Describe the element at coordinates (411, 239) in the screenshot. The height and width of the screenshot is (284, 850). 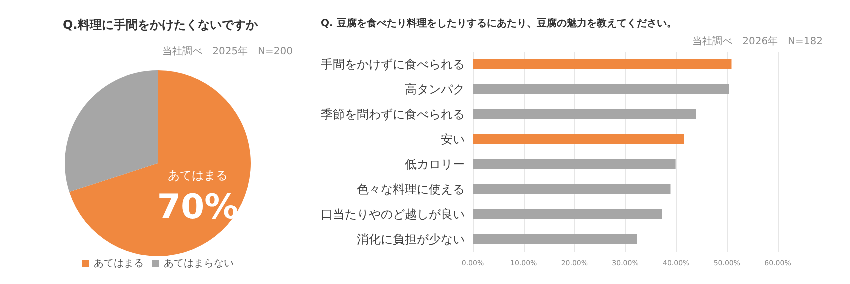
I see `y-tick-label: 消化に負担が少ない` at that location.